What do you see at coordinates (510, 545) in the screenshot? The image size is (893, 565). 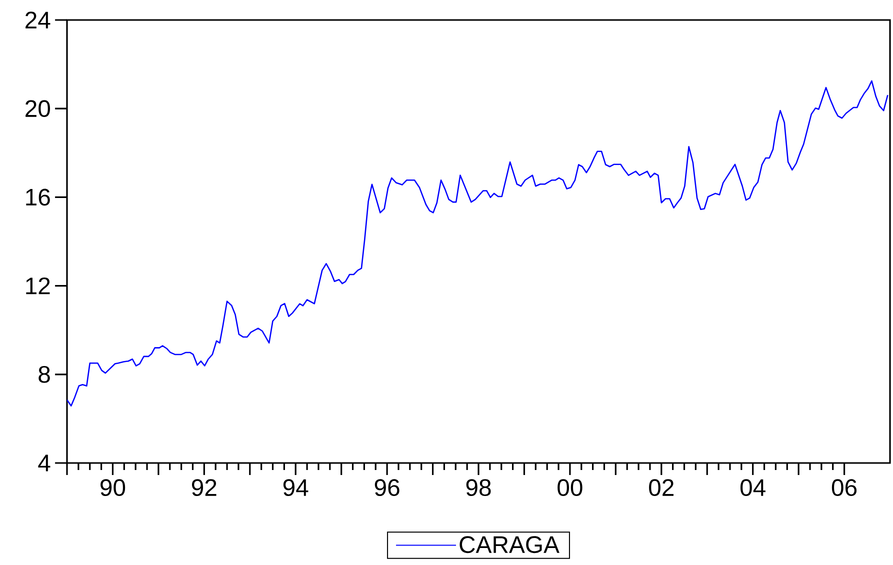 I see `legend-label: CARAGA` at bounding box center [510, 545].